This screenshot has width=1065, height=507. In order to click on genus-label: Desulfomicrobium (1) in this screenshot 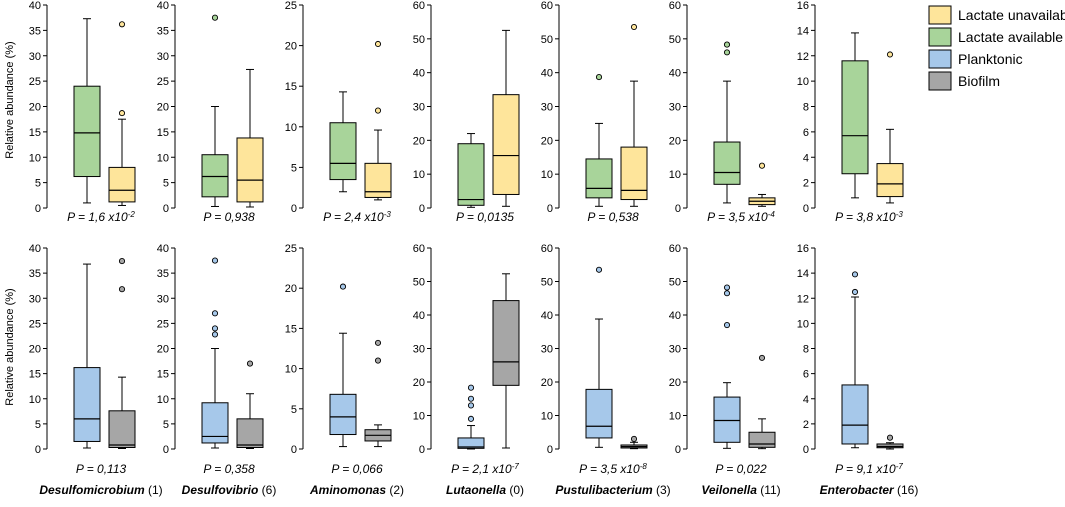, I will do `click(100, 490)`.